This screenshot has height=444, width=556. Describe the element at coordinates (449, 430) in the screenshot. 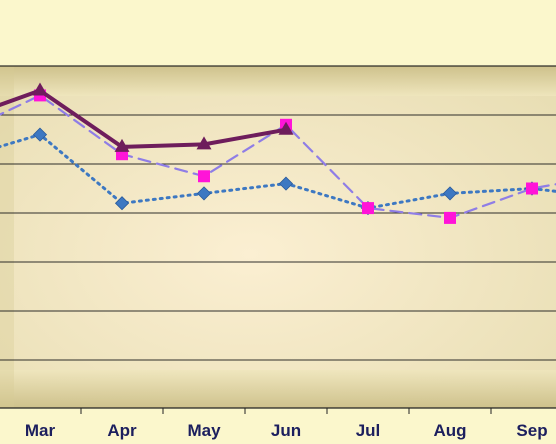

I see `x-tick-label: Aug` at that location.